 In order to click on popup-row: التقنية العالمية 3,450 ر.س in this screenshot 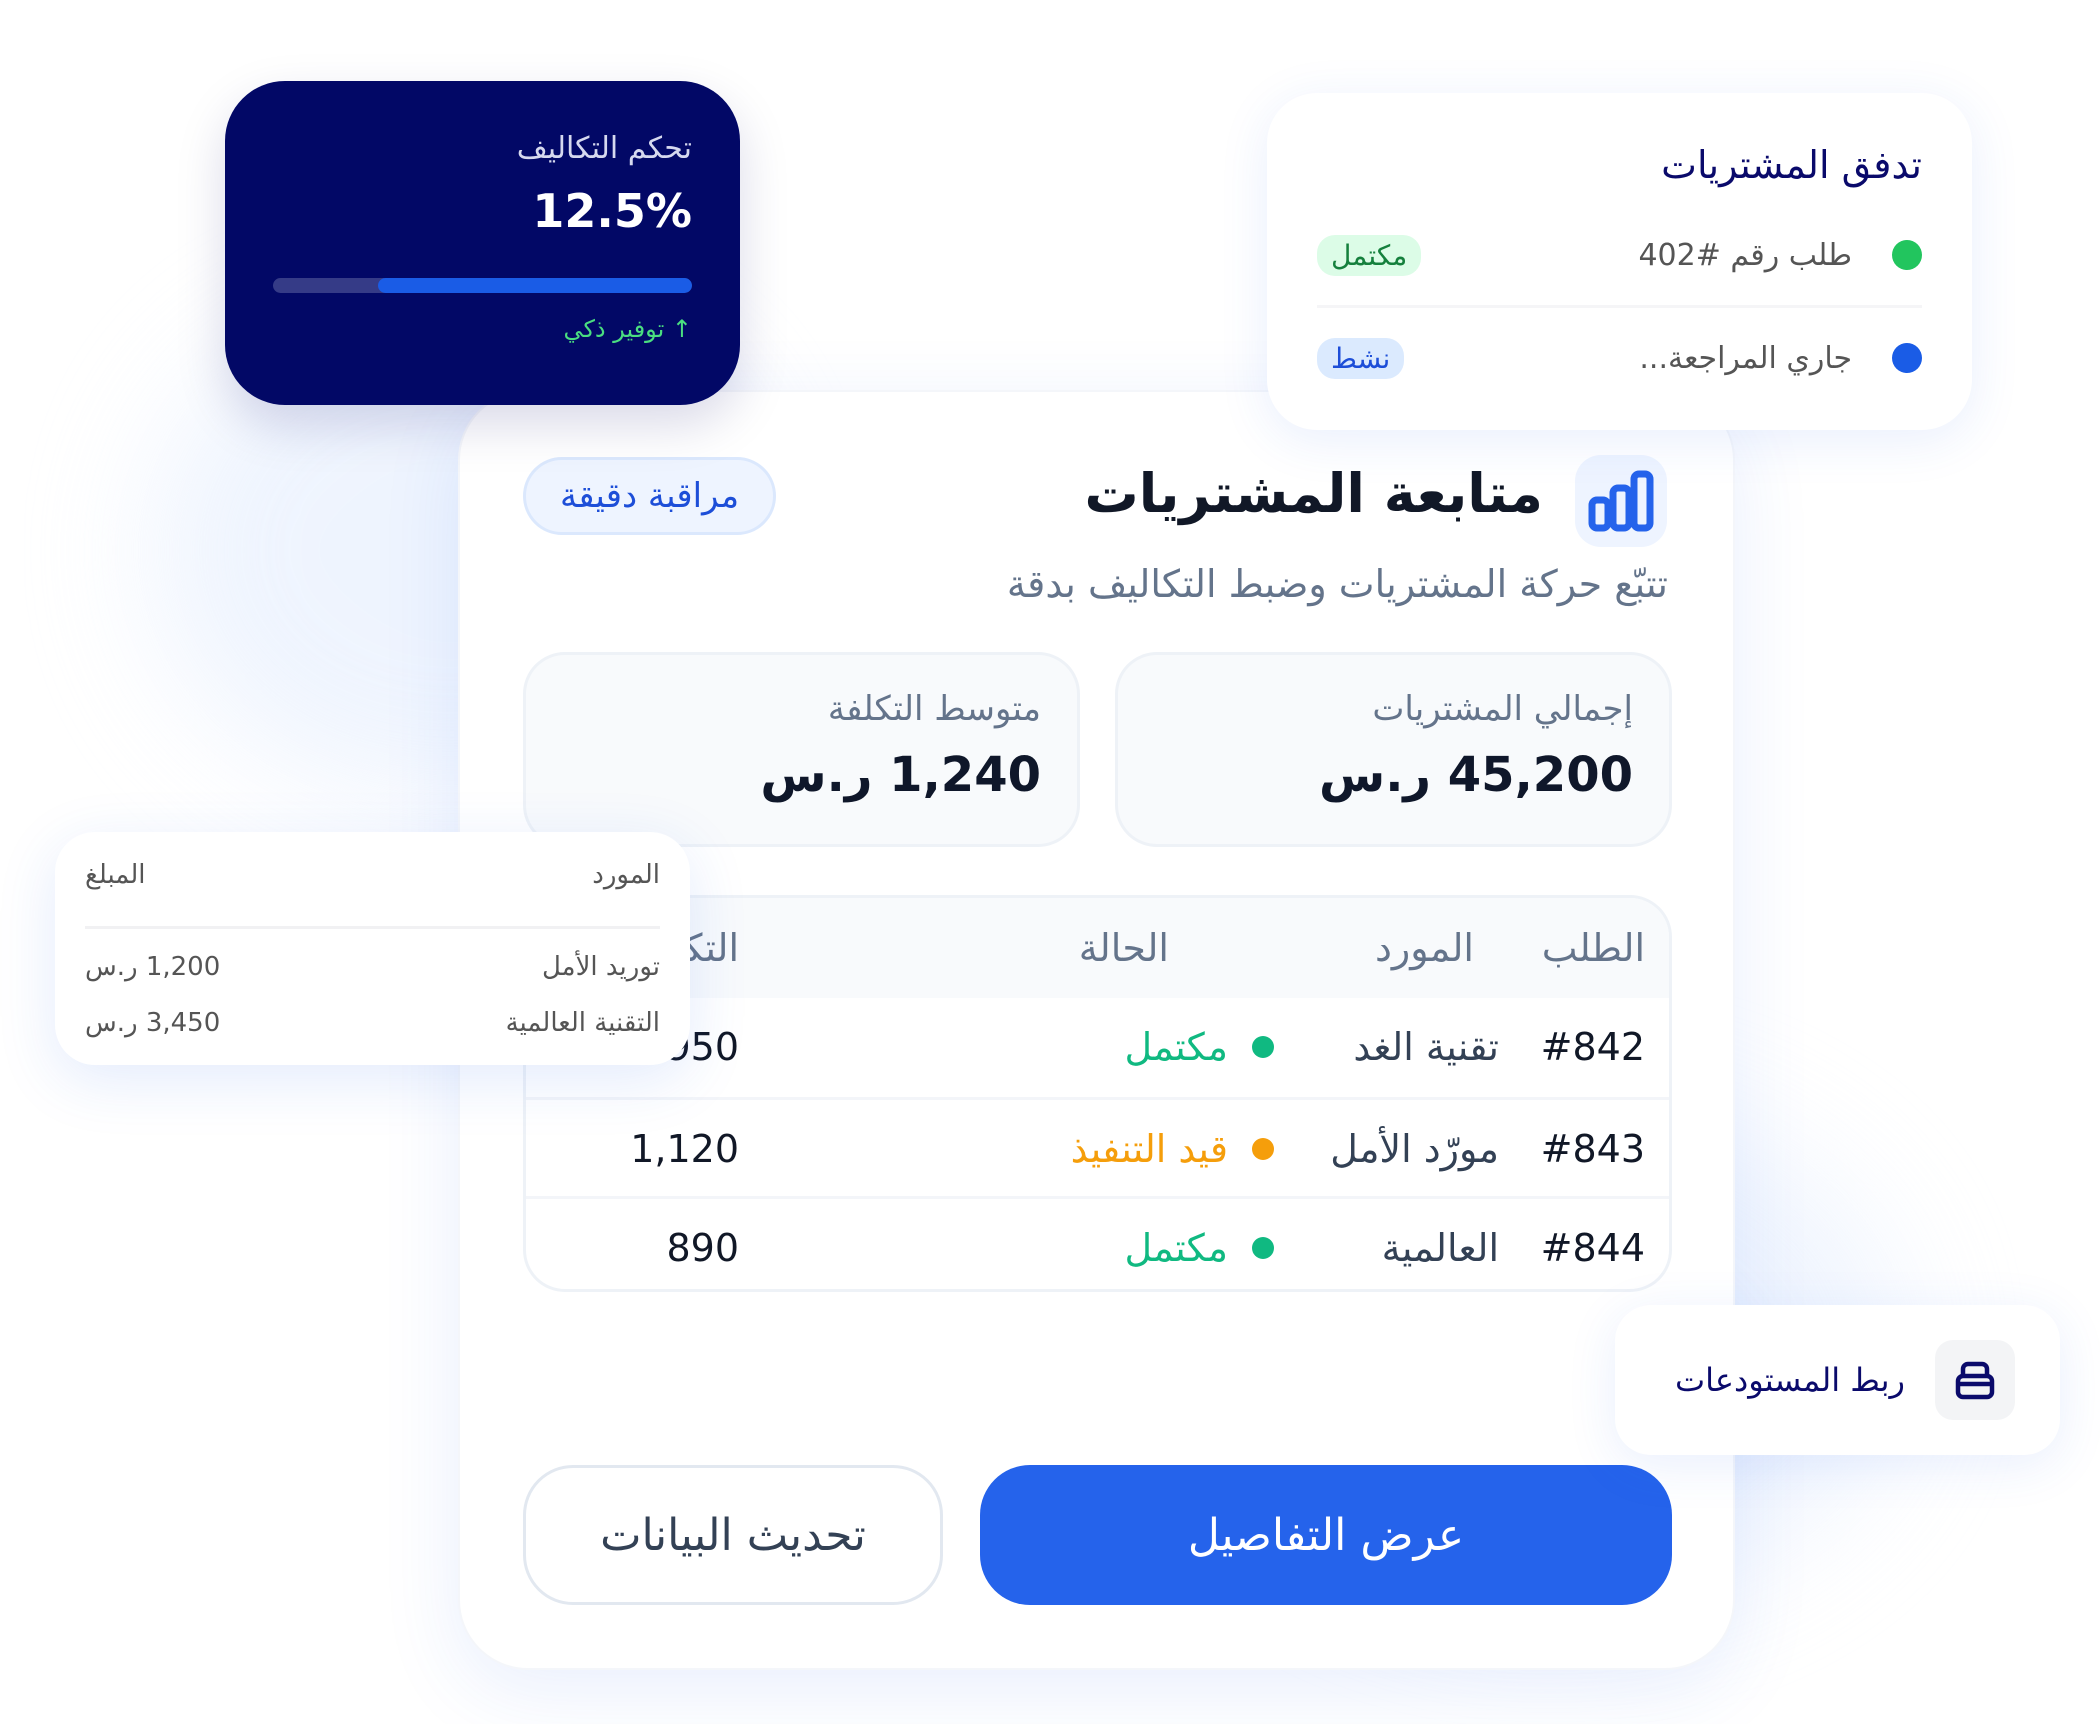, I will do `click(372, 1023)`.